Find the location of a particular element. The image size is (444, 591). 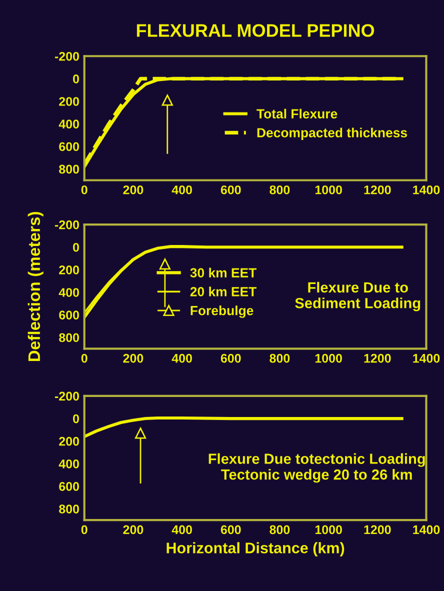

annotation: Flexure Due totectonic Loading Tectonic wedge 20 to 26 km is located at coordinates (316, 468).